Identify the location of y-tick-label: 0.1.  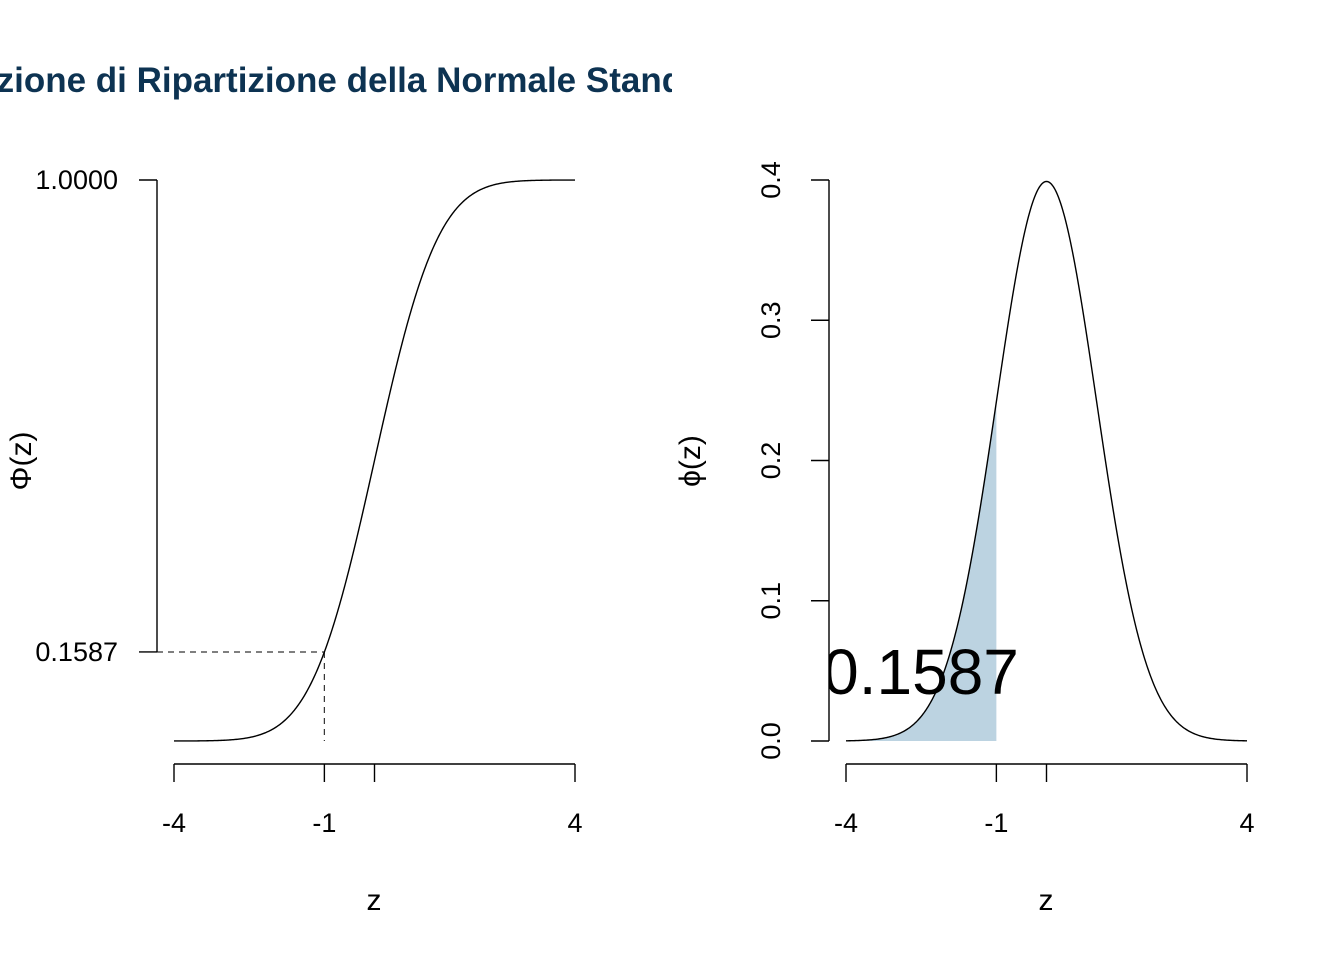
(771, 601).